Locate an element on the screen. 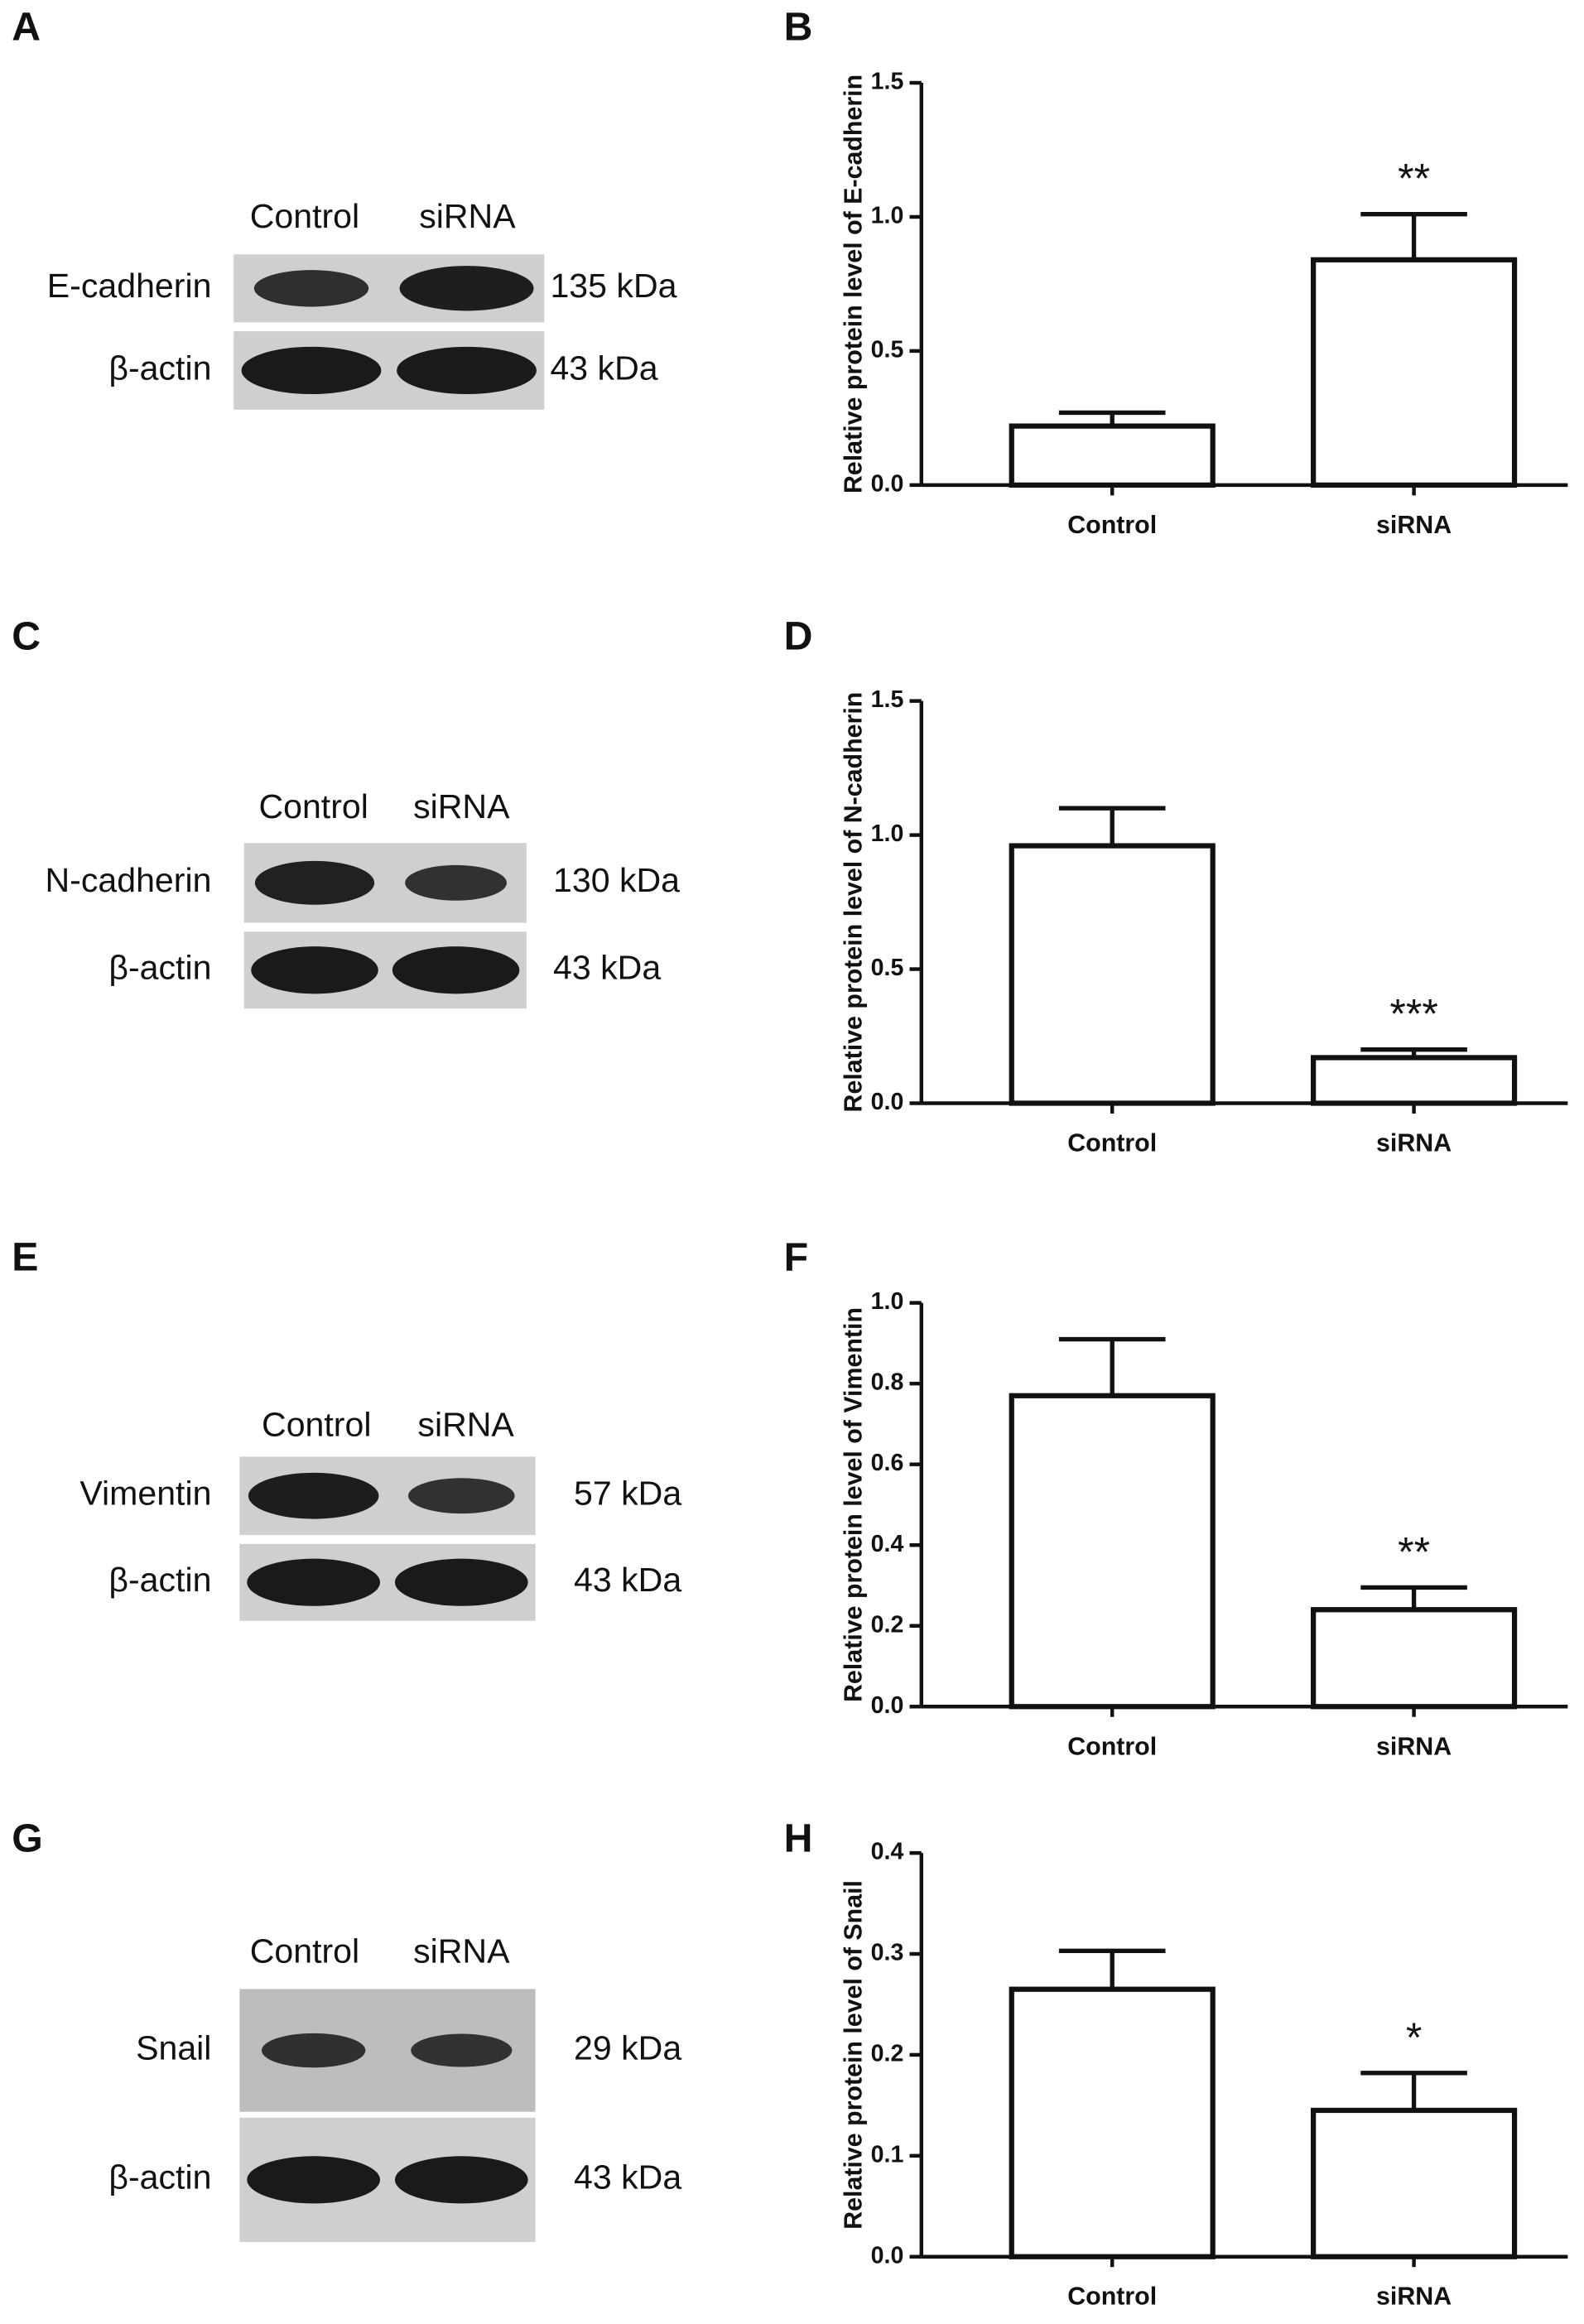  protein-label: E-cadherin is located at coordinates (129, 286).